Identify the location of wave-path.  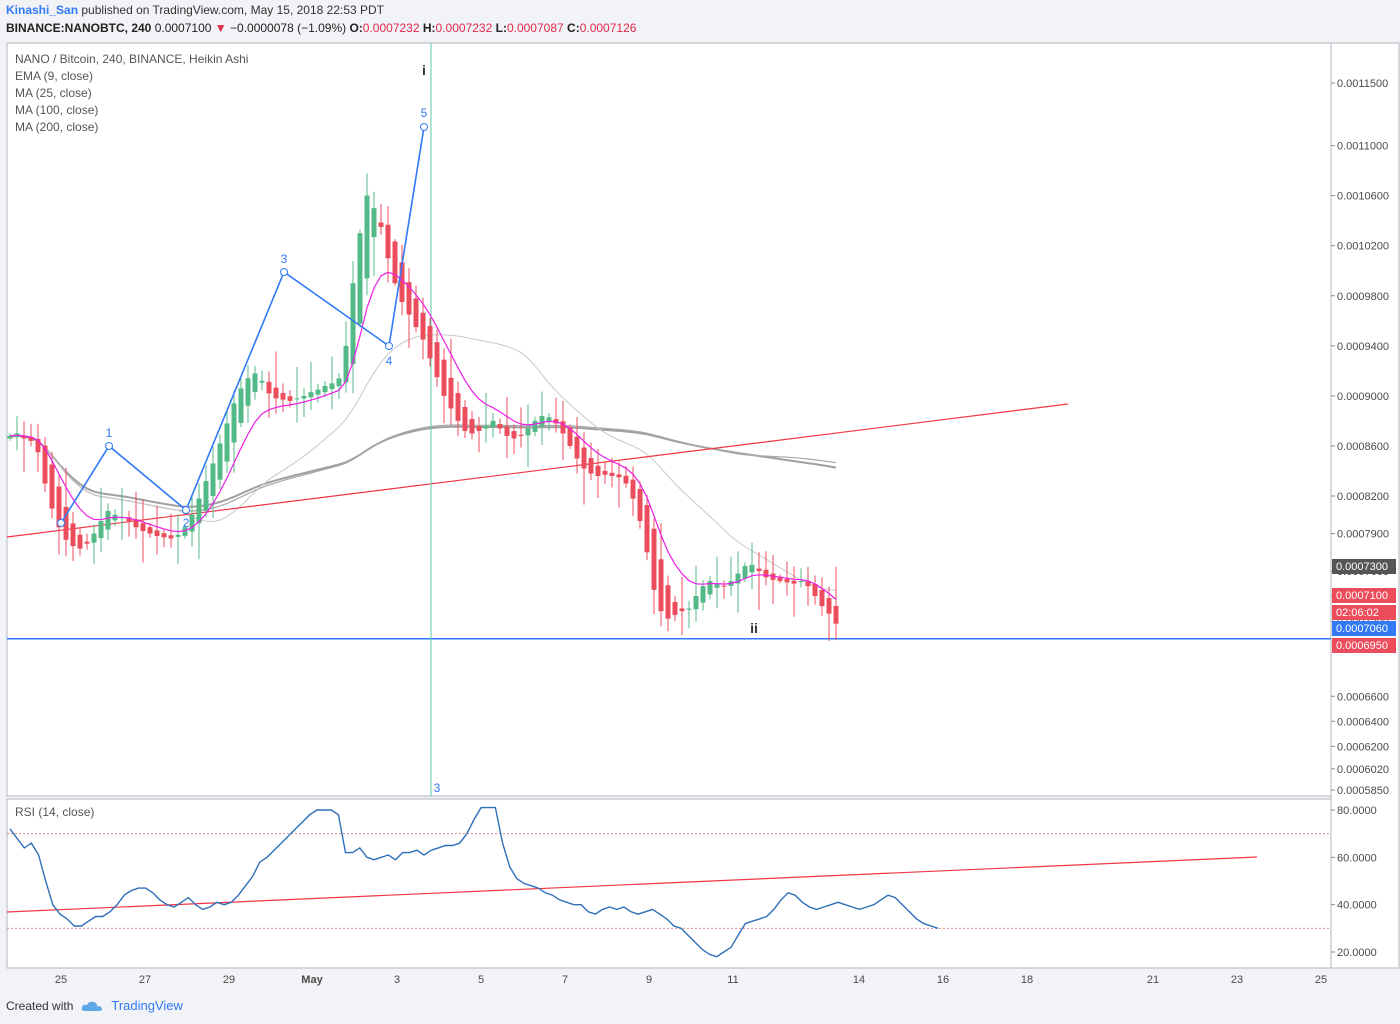
(242, 325).